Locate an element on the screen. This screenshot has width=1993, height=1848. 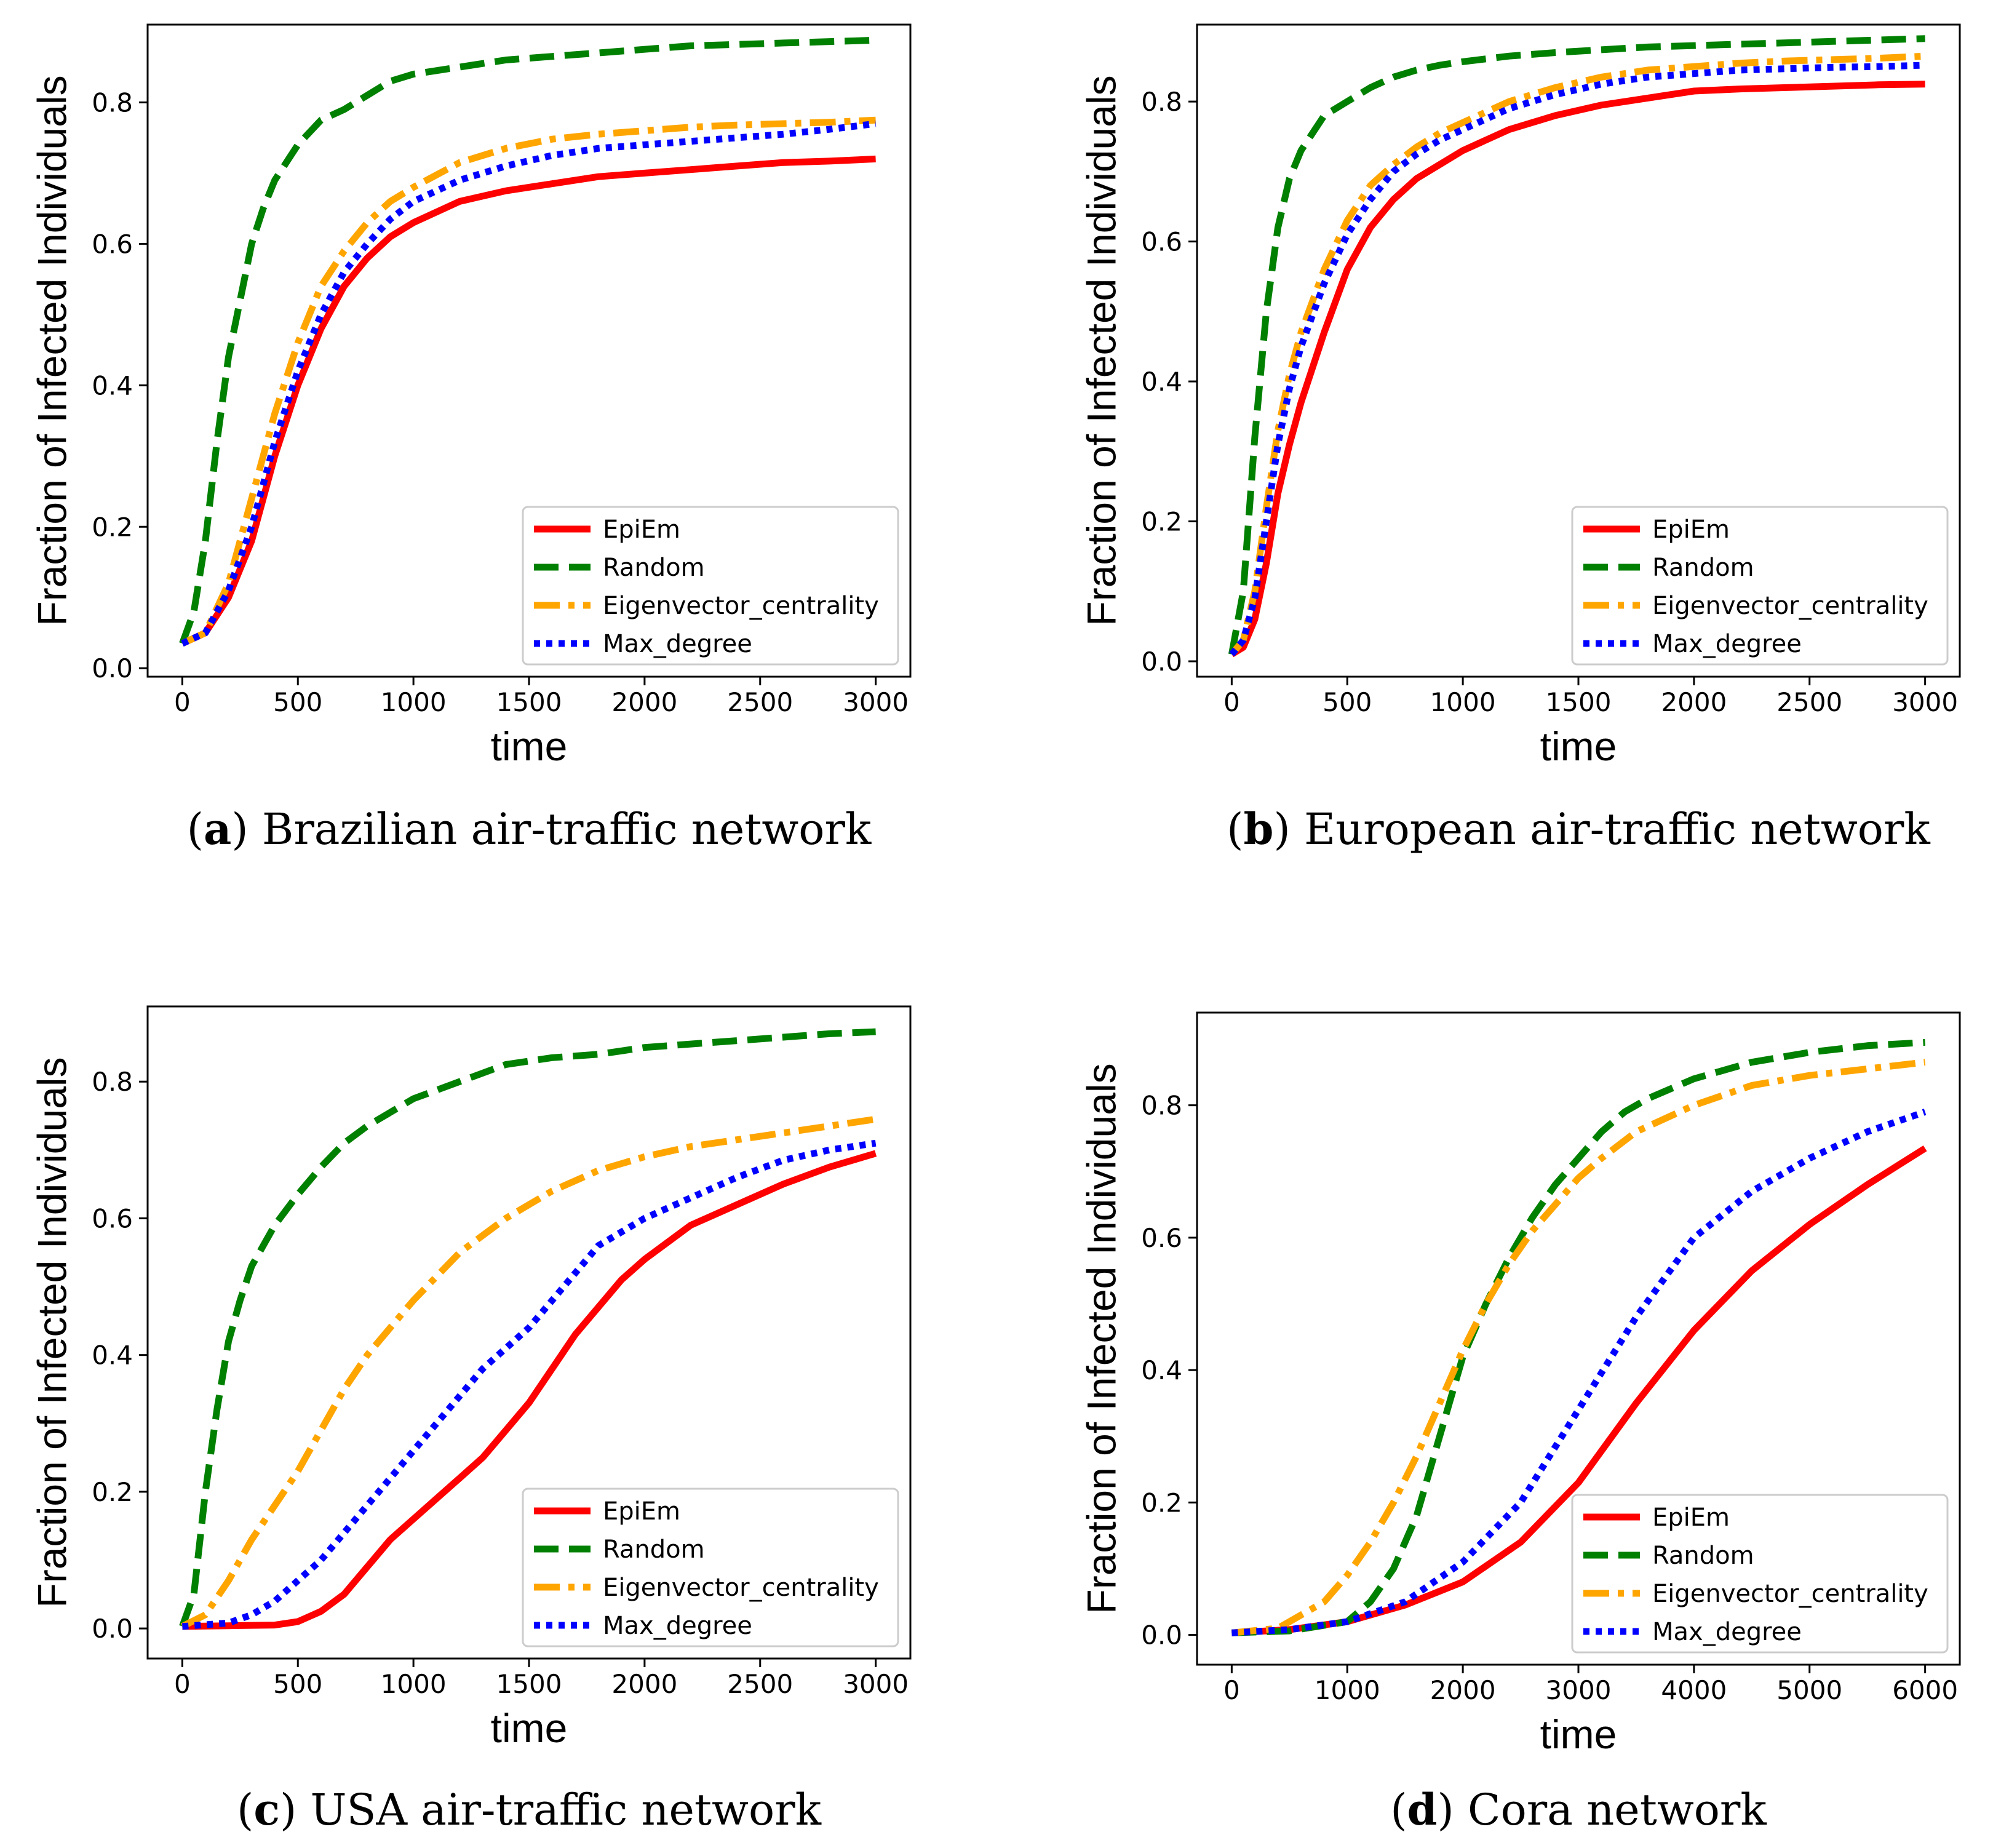
panel-caption: (b) European air-traffic network is located at coordinates (1578, 829).